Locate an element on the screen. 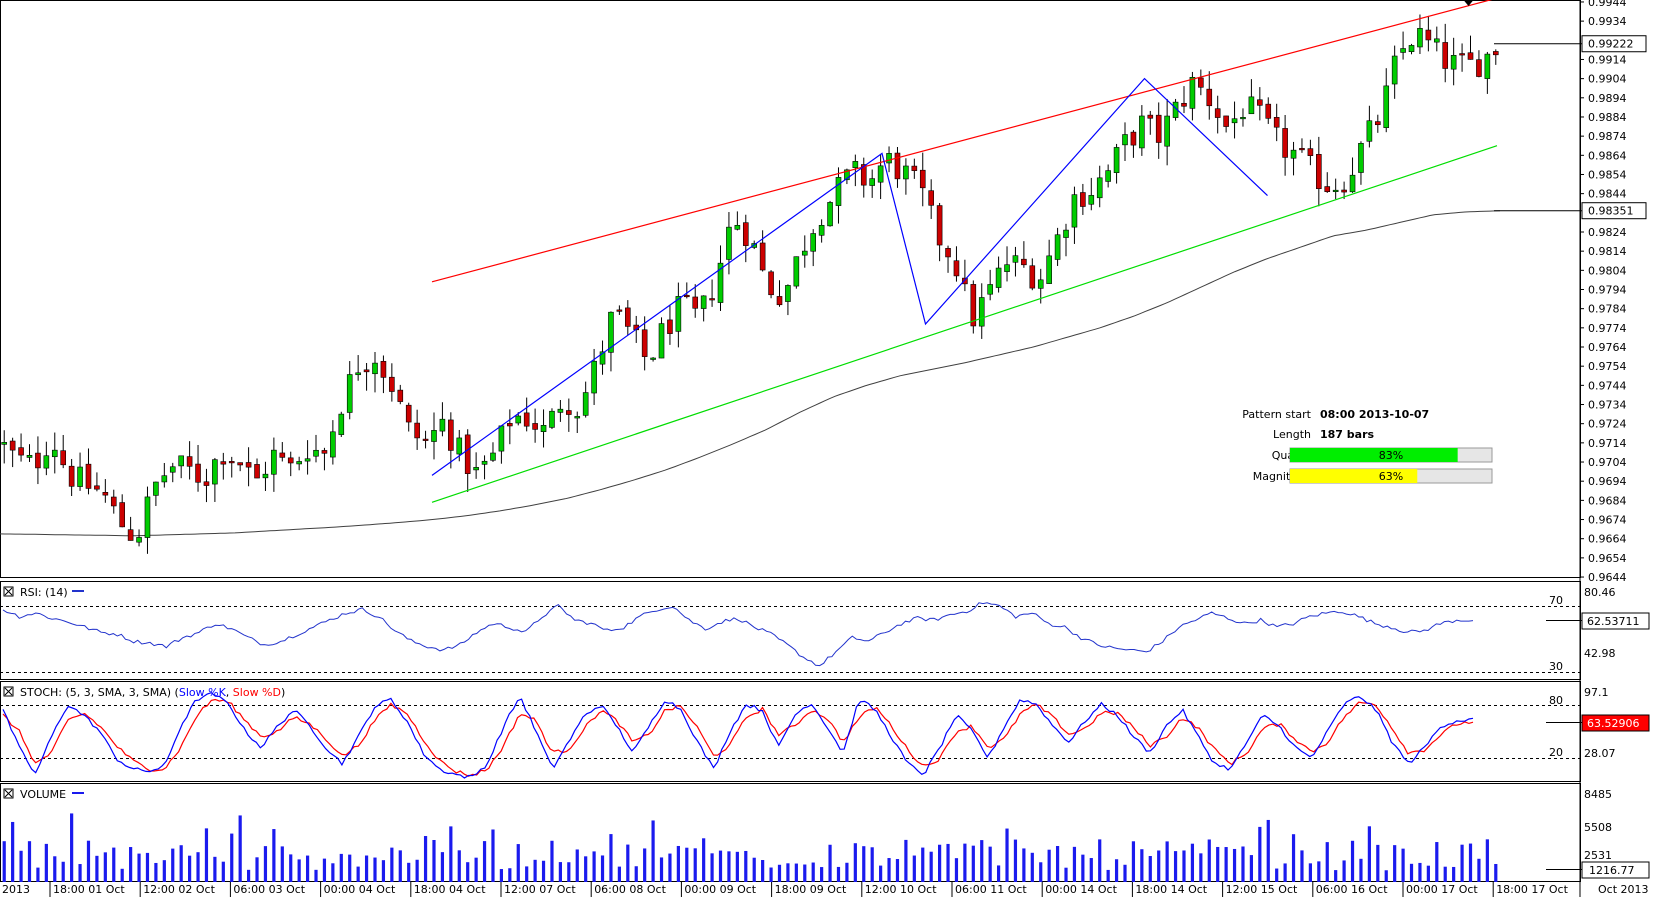  time-tick-label: 06:00 03 Oct is located at coordinates (269, 889).